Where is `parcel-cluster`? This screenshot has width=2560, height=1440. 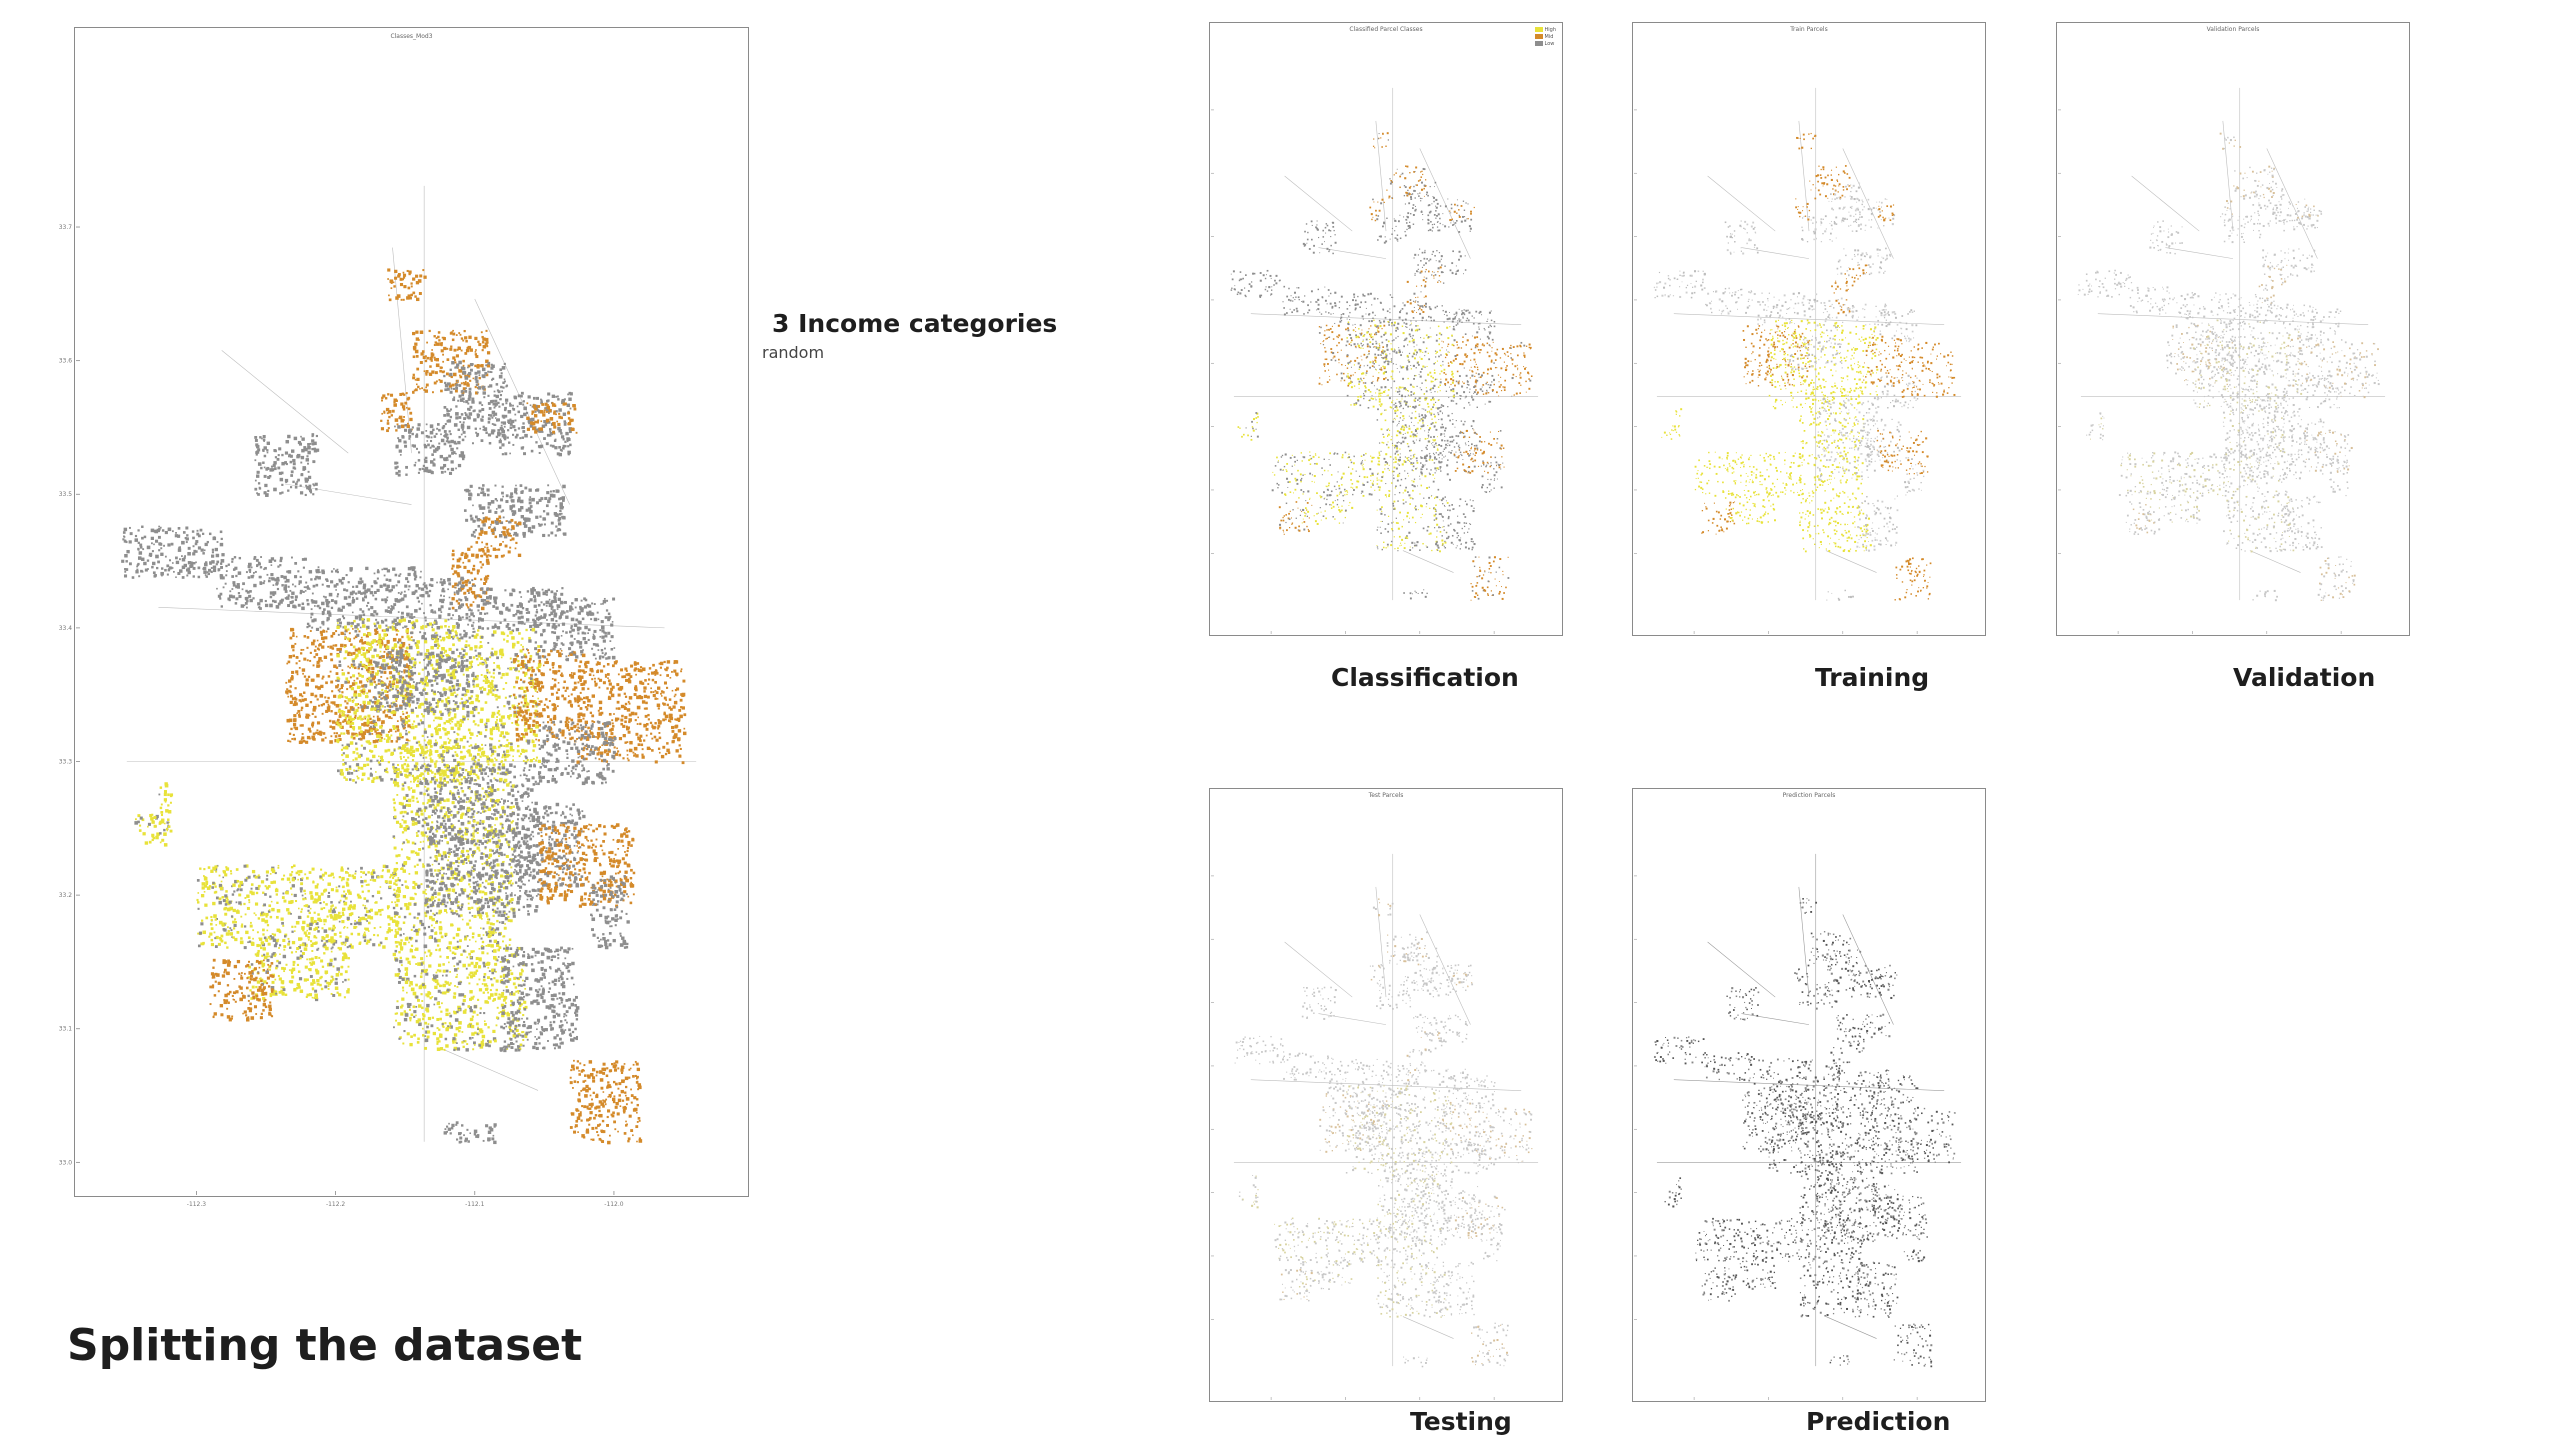
parcel-cluster is located at coordinates (407, 285).